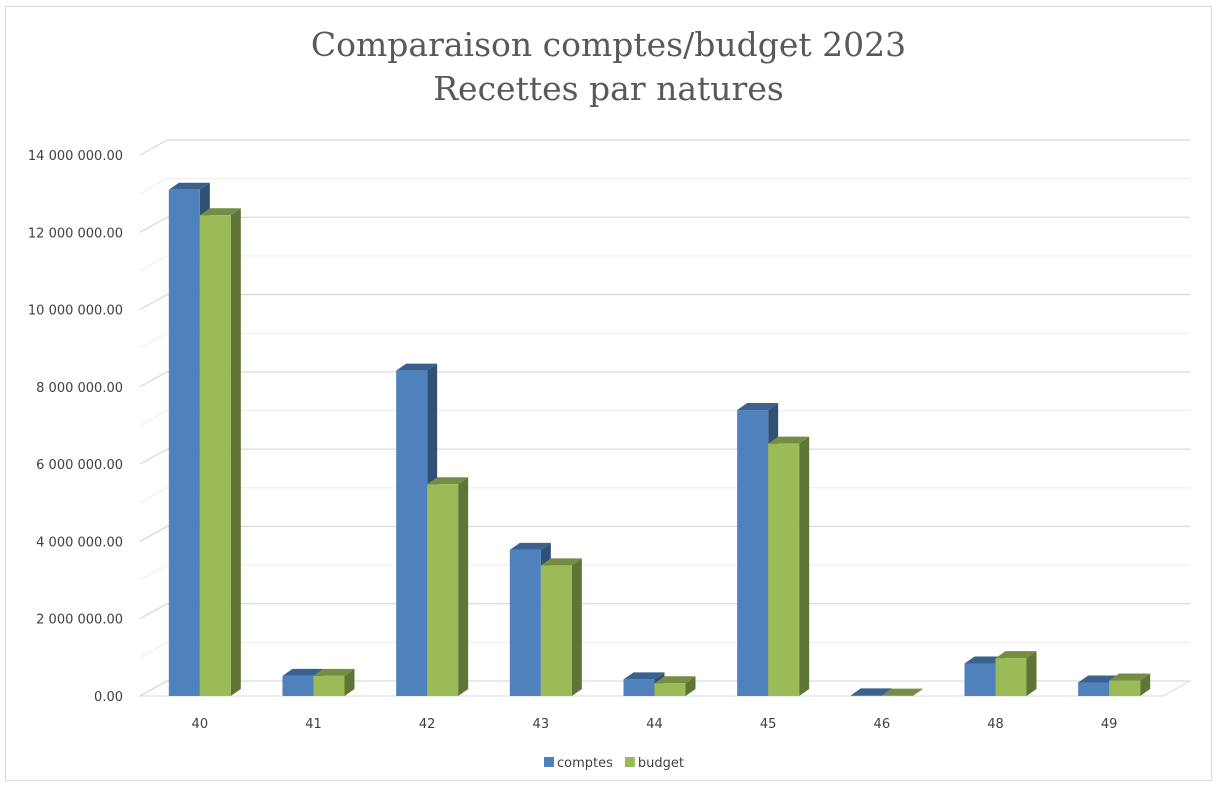  Describe the element at coordinates (585, 763) in the screenshot. I see `legend-label-comptes: comptes` at that location.